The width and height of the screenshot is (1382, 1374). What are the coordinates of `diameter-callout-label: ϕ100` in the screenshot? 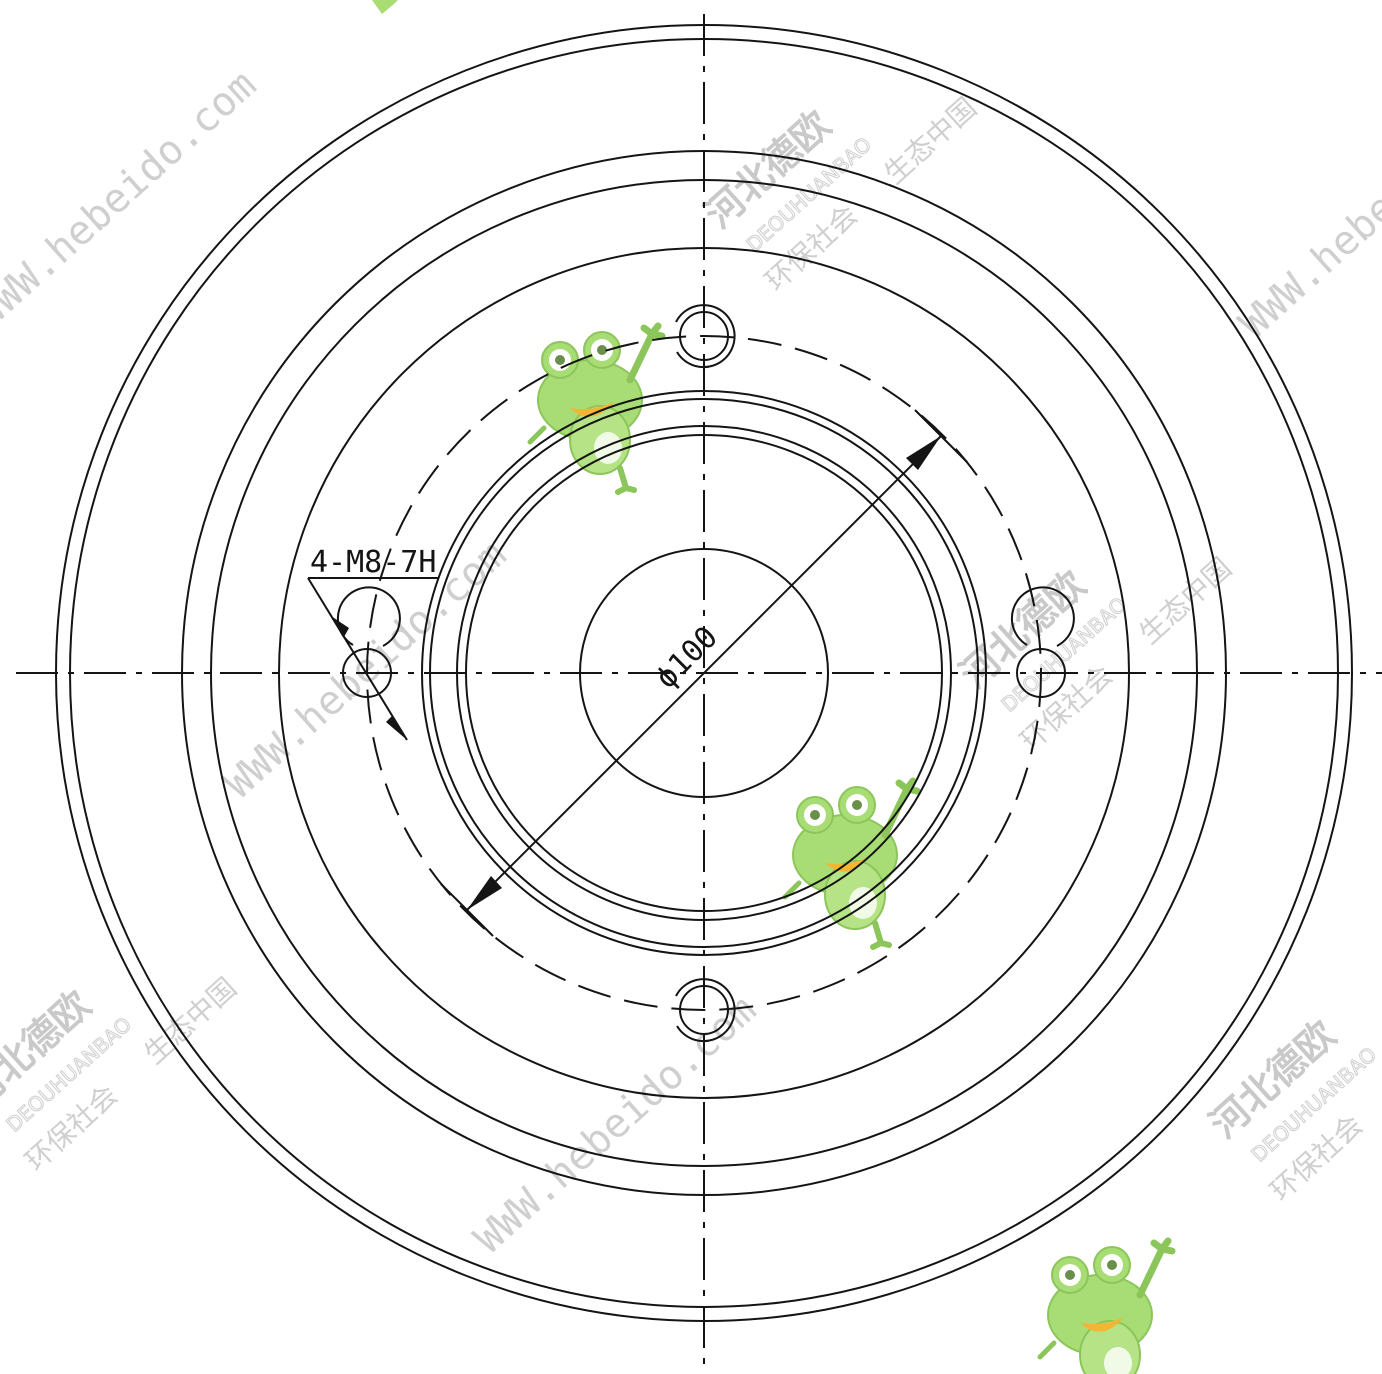 It's located at (687, 658).